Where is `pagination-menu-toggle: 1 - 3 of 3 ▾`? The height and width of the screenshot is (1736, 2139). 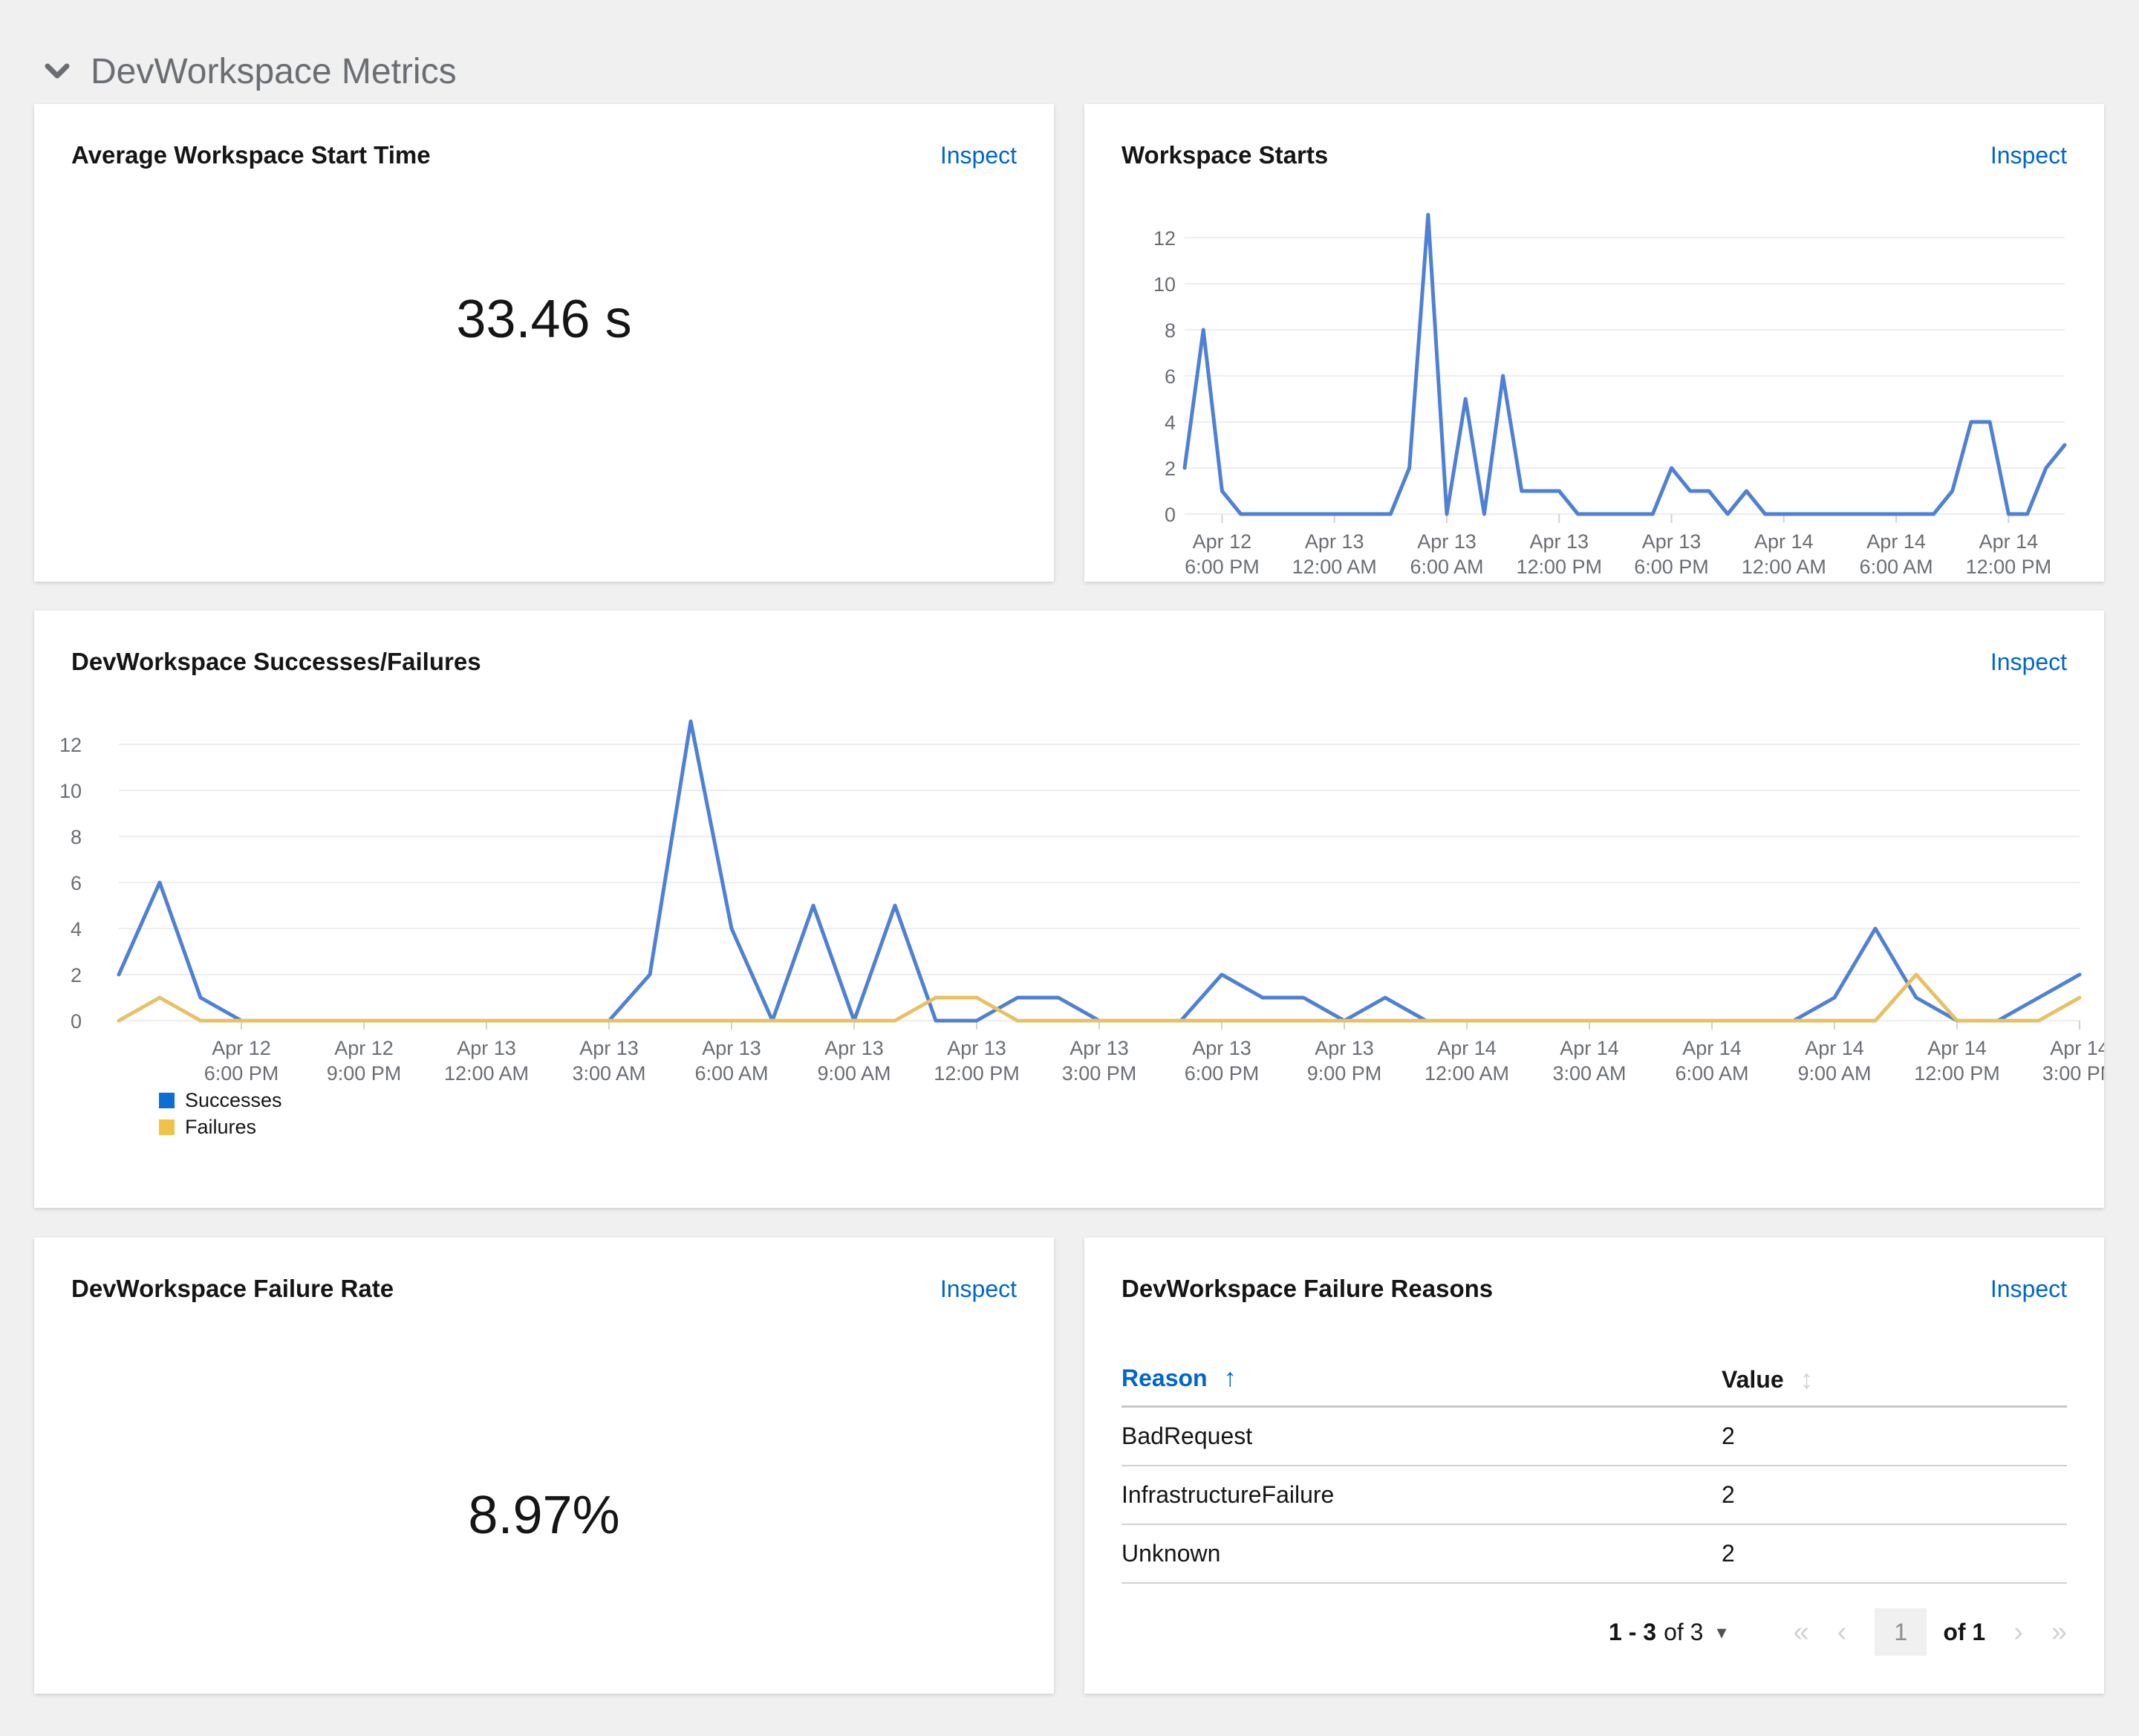
pagination-menu-toggle: 1 - 3 of 3 ▾ is located at coordinates (1667, 1632).